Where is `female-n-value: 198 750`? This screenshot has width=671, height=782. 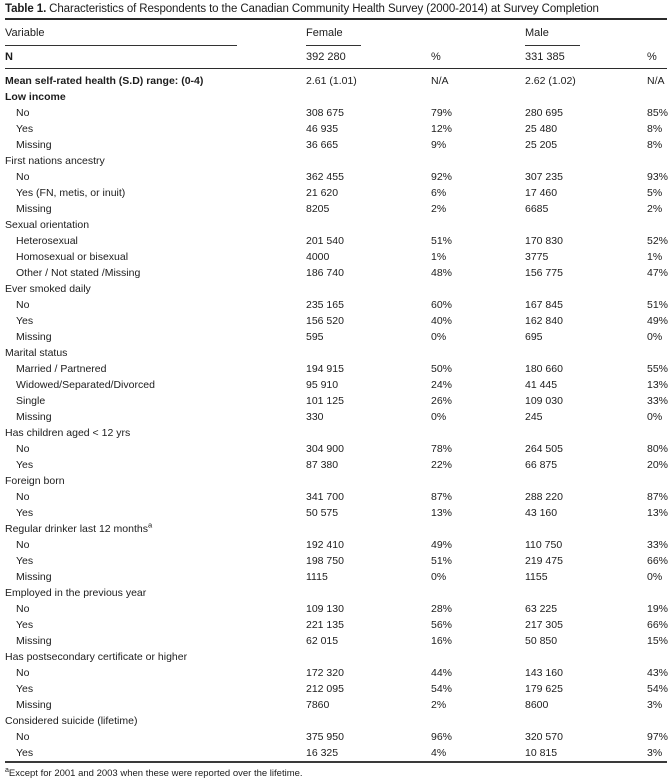 female-n-value: 198 750 is located at coordinates (325, 561).